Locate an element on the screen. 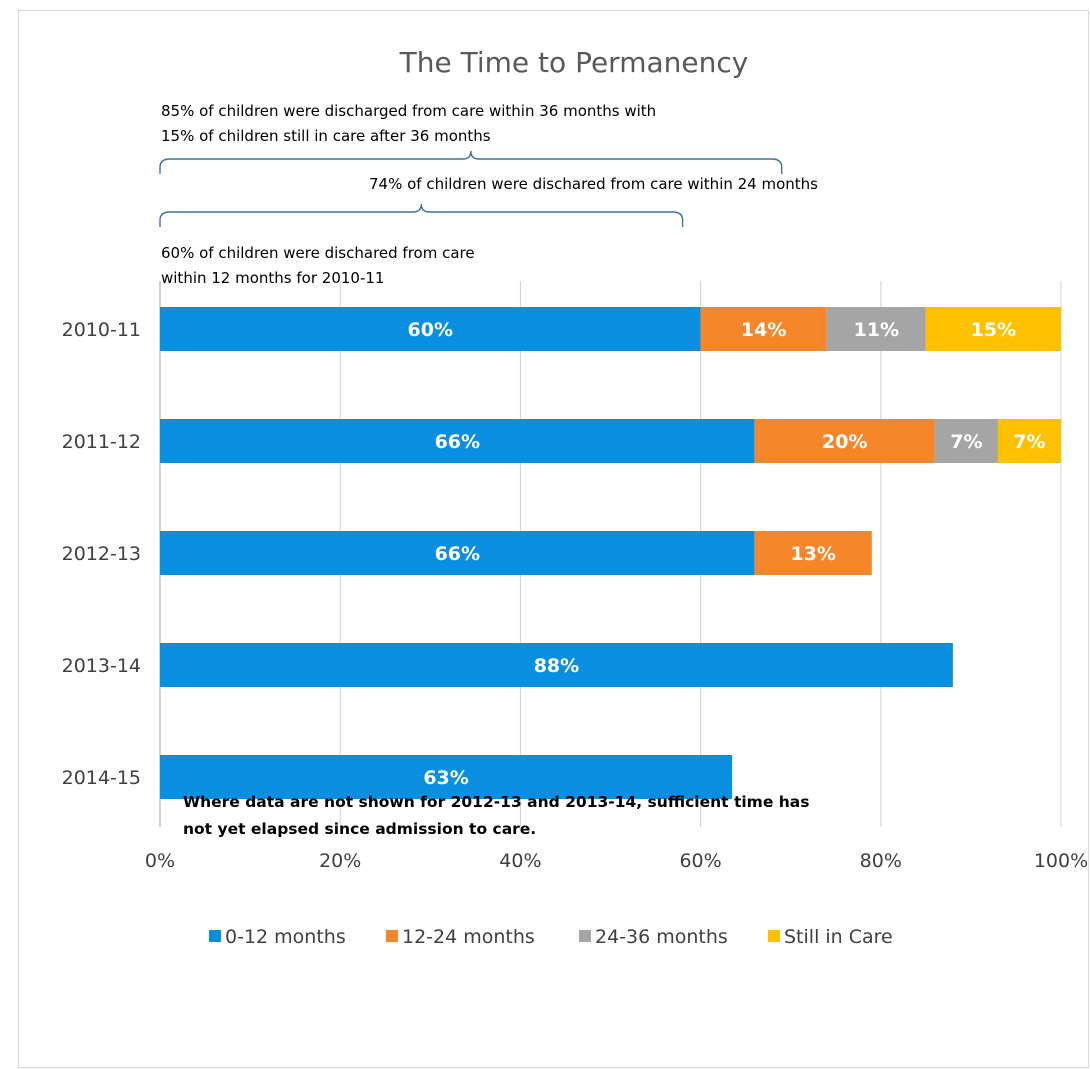 Image resolution: width=1090 pixels, height=1069 pixels. data-label: 88% is located at coordinates (556, 666).